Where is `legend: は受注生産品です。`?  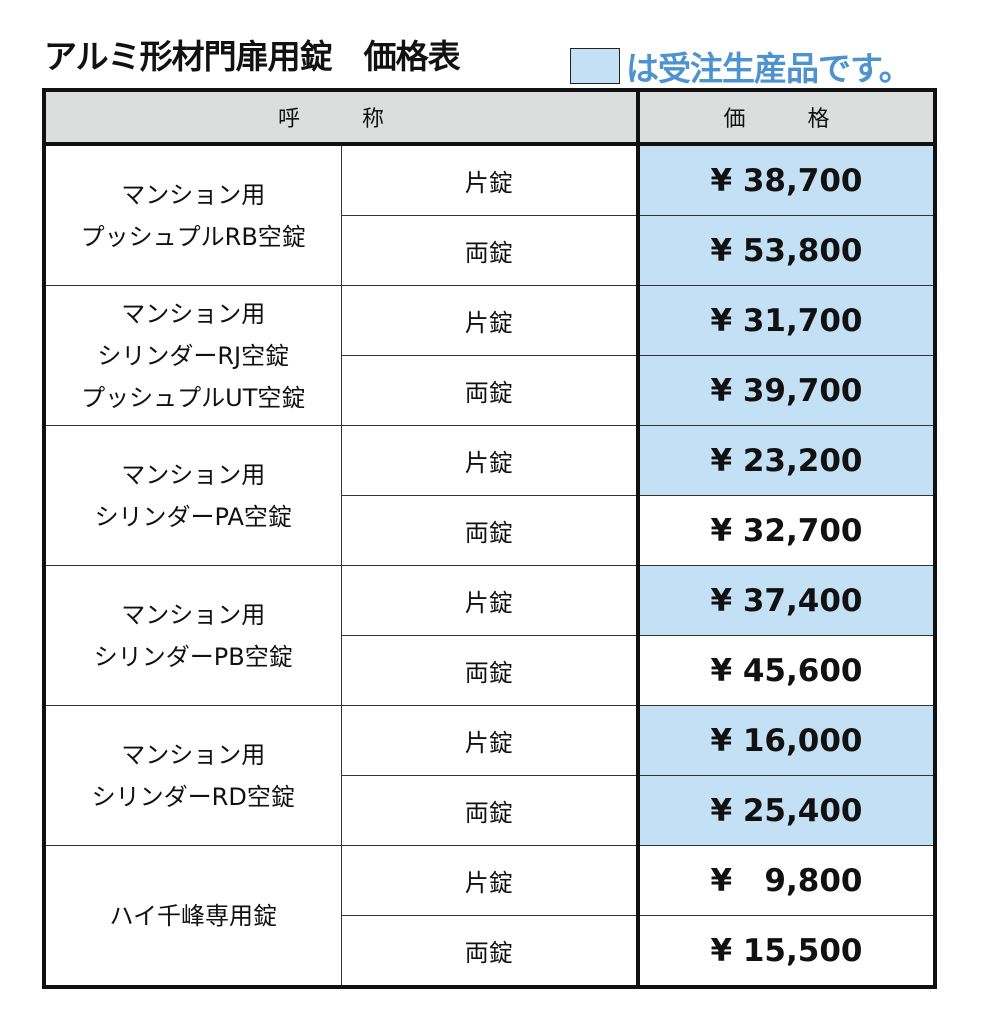 legend: は受注生産品です。 is located at coordinates (741, 66).